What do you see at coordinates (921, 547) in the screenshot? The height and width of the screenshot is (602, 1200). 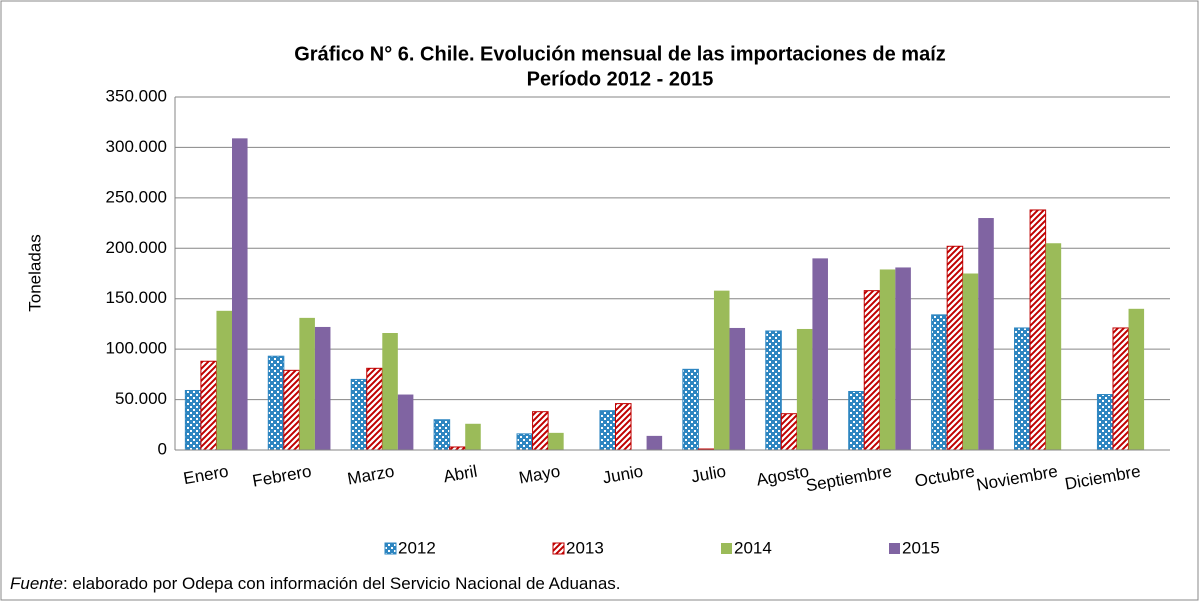 I see `legend-label: 2015` at bounding box center [921, 547].